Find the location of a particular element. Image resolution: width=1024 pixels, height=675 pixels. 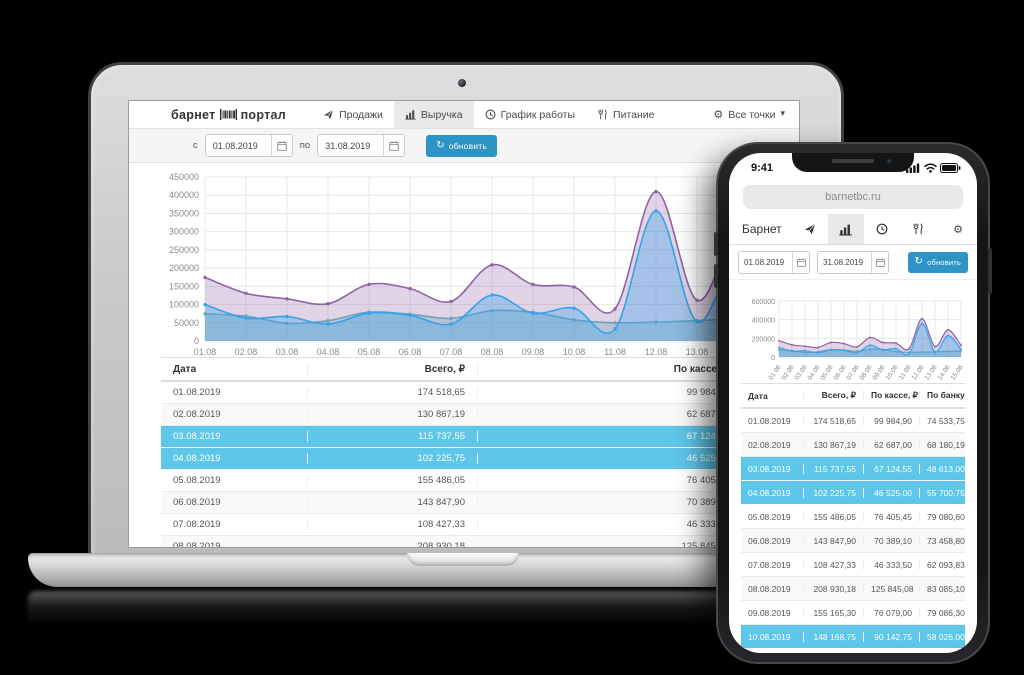

table-row: 09.08.2019 155 165,30 76 079,00 79 086,30 is located at coordinates (853, 613).